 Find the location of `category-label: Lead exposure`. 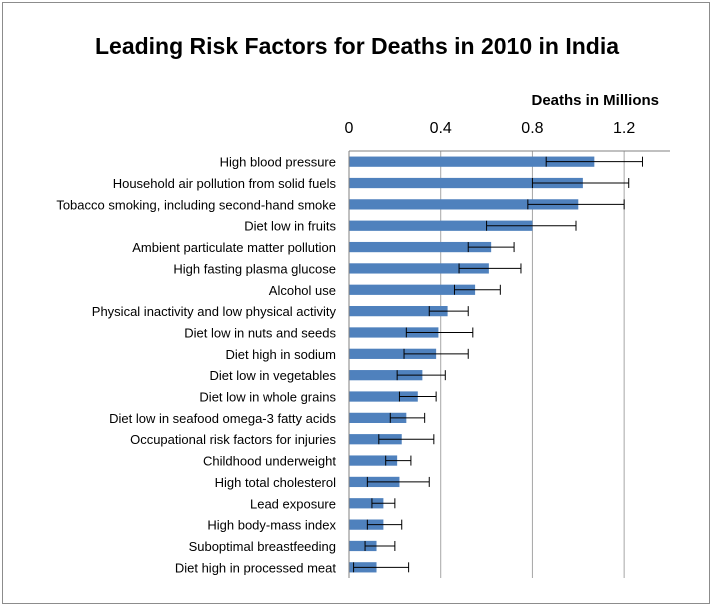

category-label: Lead exposure is located at coordinates (293, 503).